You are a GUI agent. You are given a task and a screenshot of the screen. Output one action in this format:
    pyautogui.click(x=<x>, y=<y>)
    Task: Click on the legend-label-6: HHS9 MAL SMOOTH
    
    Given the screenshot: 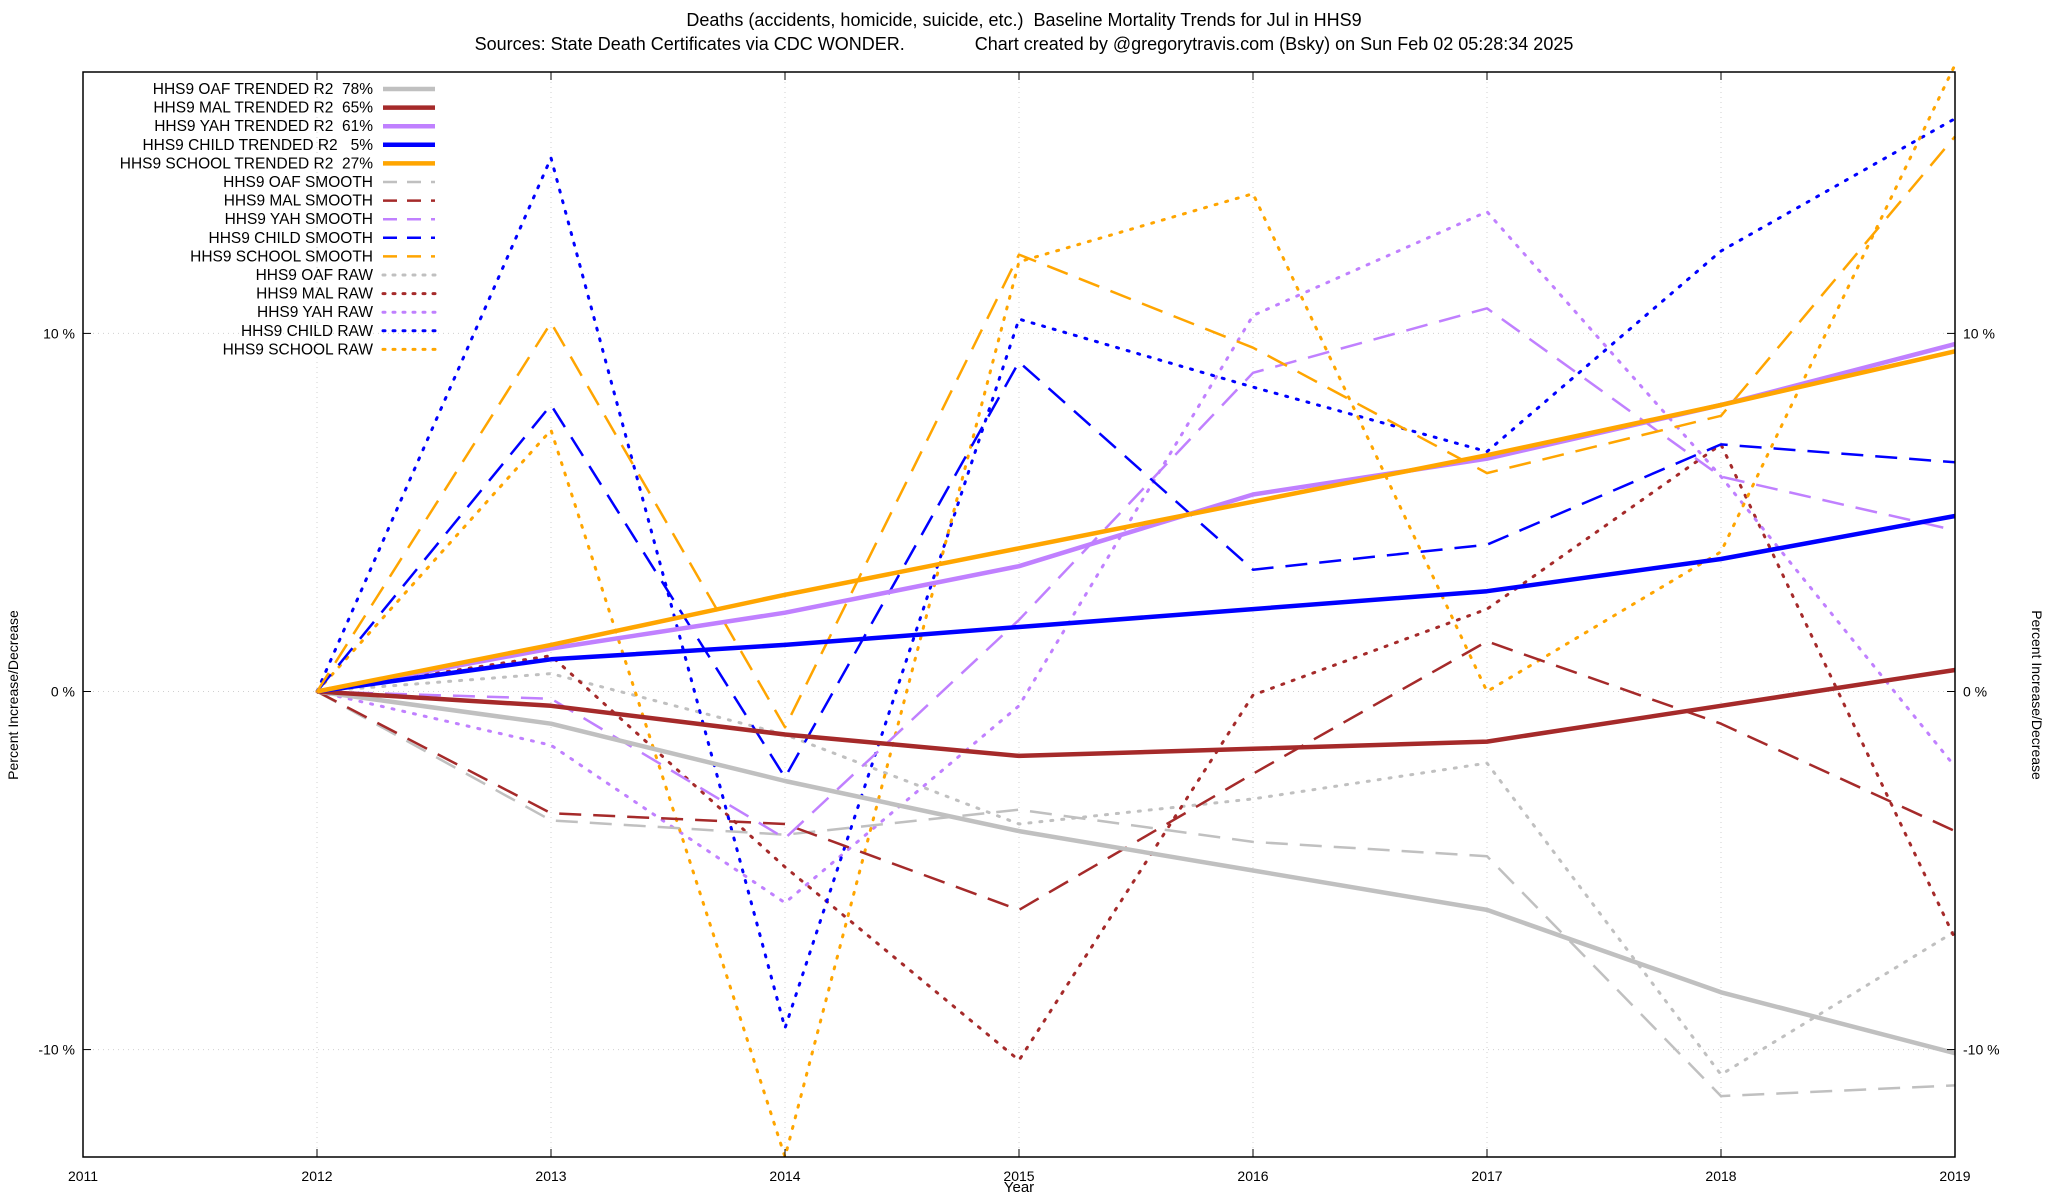 What is the action you would take?
    pyautogui.click(x=298, y=201)
    